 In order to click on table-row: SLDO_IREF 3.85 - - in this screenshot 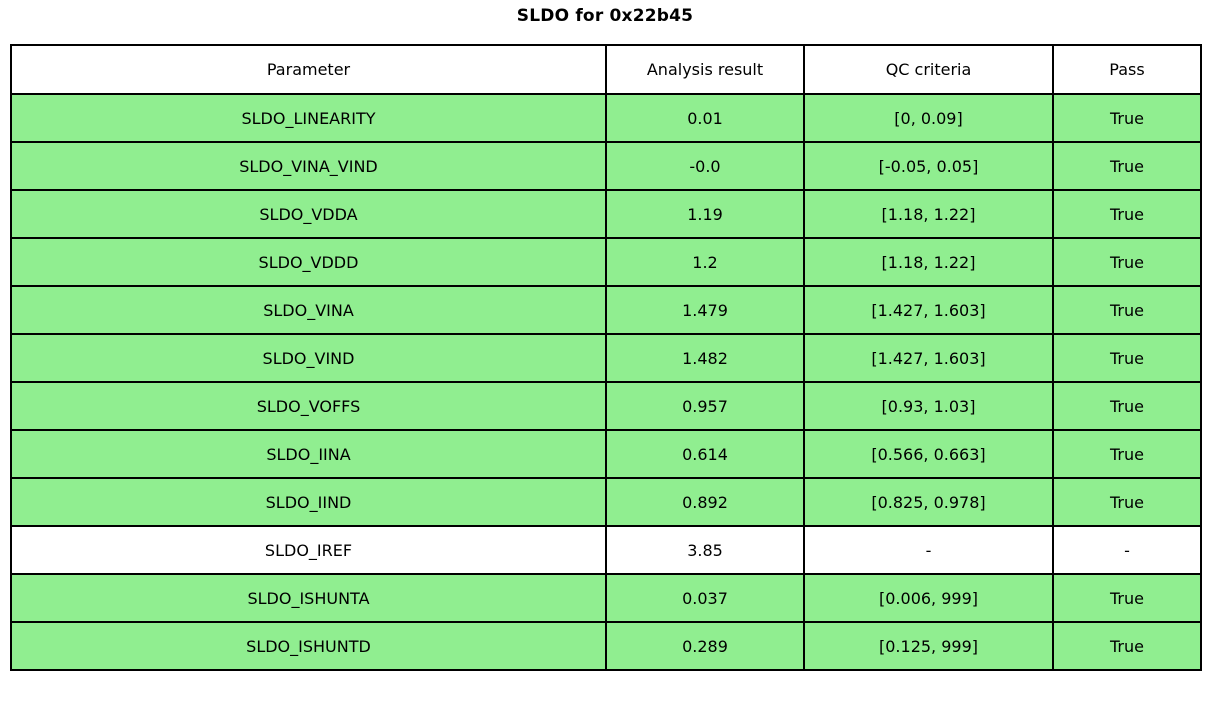, I will do `click(606, 550)`.